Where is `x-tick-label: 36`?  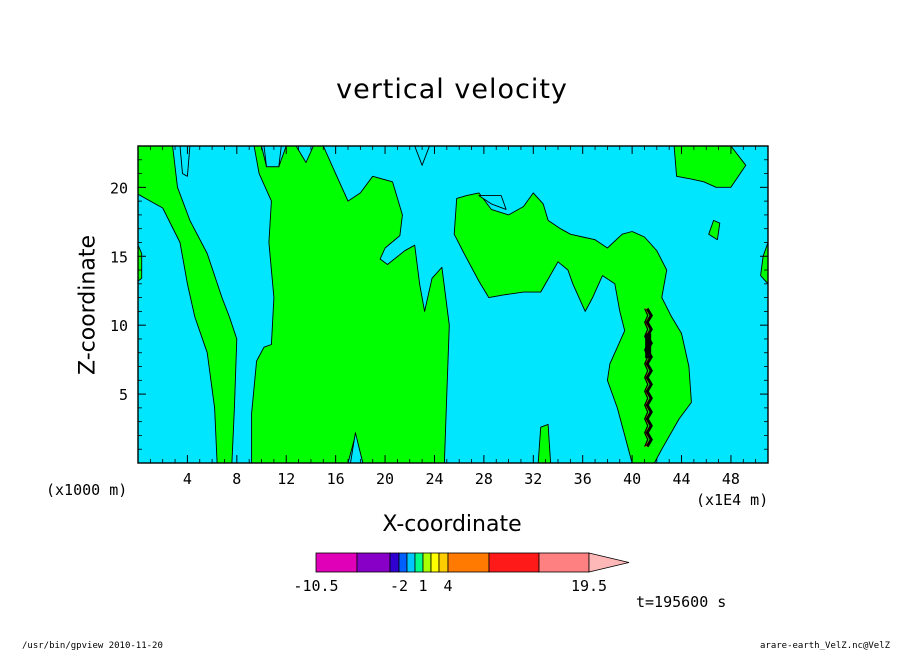 x-tick-label: 36 is located at coordinates (583, 479).